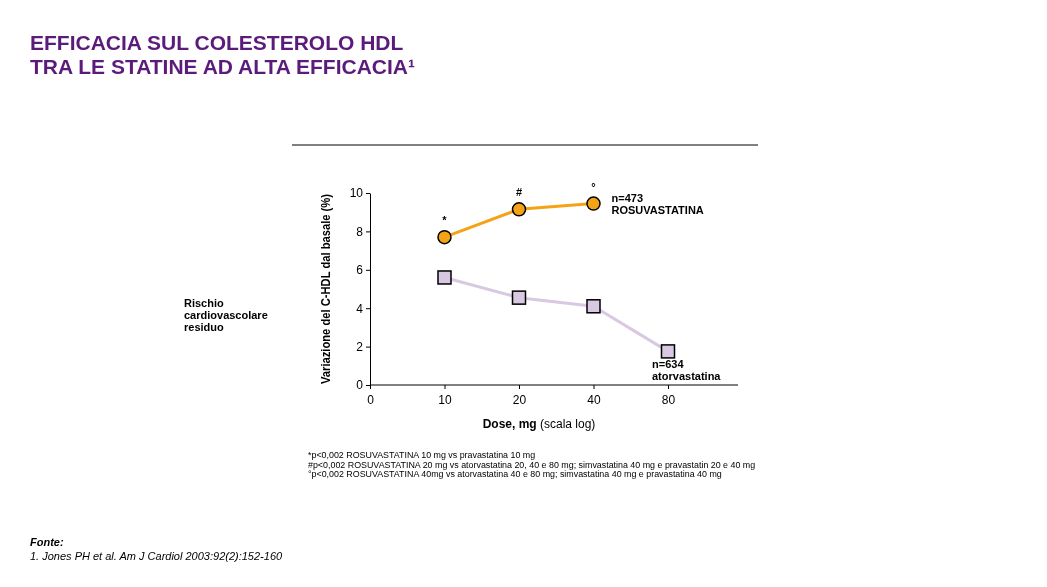 This screenshot has height=587, width=1047. What do you see at coordinates (668, 400) in the screenshot?
I see `x-tick-label: 80` at bounding box center [668, 400].